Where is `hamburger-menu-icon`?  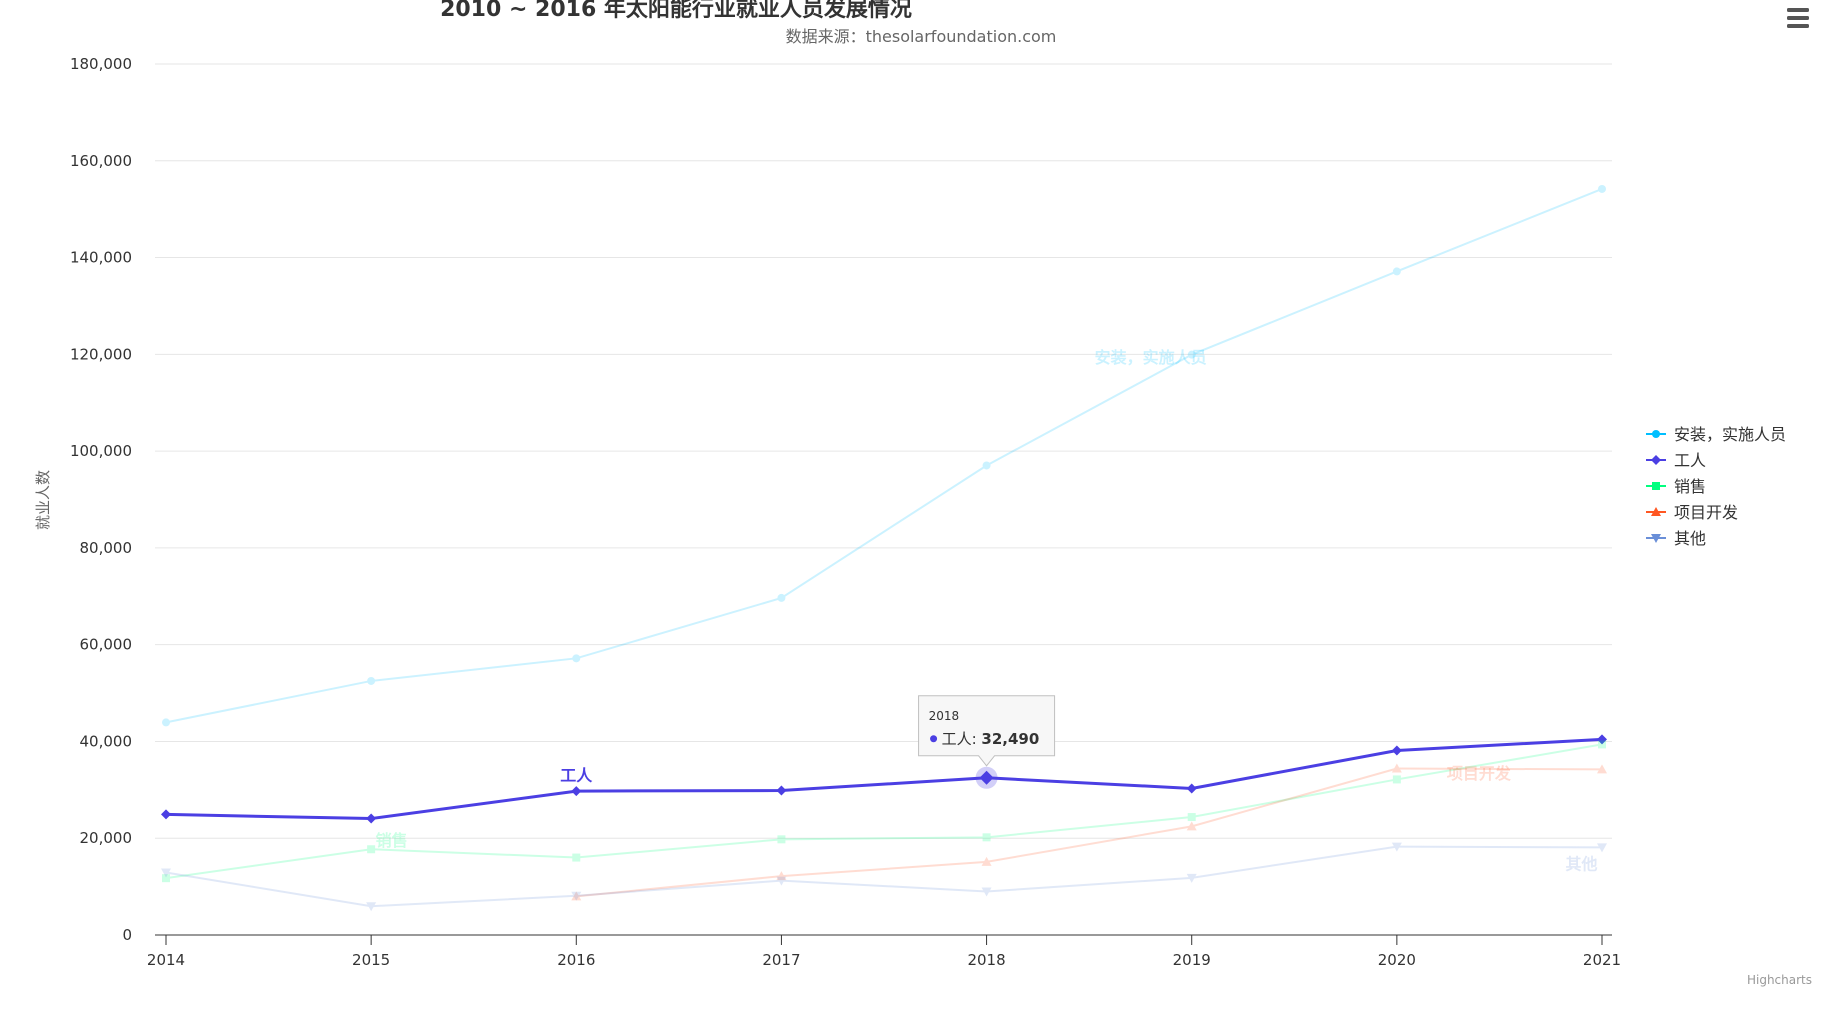
hamburger-menu-icon is located at coordinates (1798, 18).